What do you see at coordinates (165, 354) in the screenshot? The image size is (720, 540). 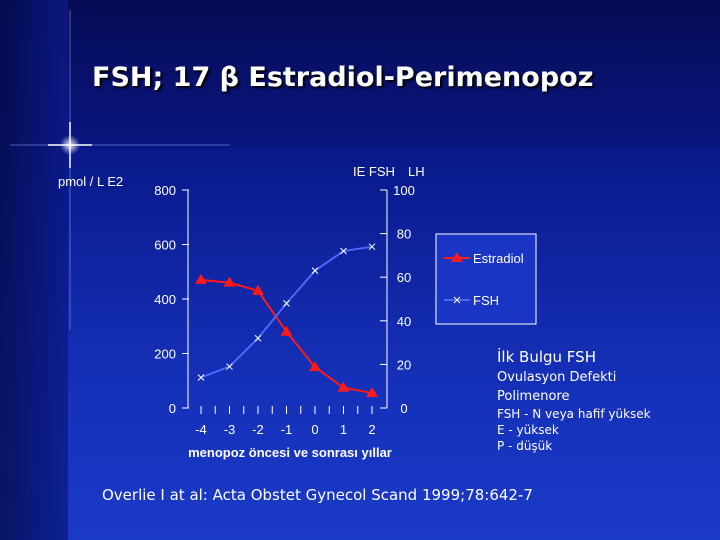 I see `left-tick-label: 200` at bounding box center [165, 354].